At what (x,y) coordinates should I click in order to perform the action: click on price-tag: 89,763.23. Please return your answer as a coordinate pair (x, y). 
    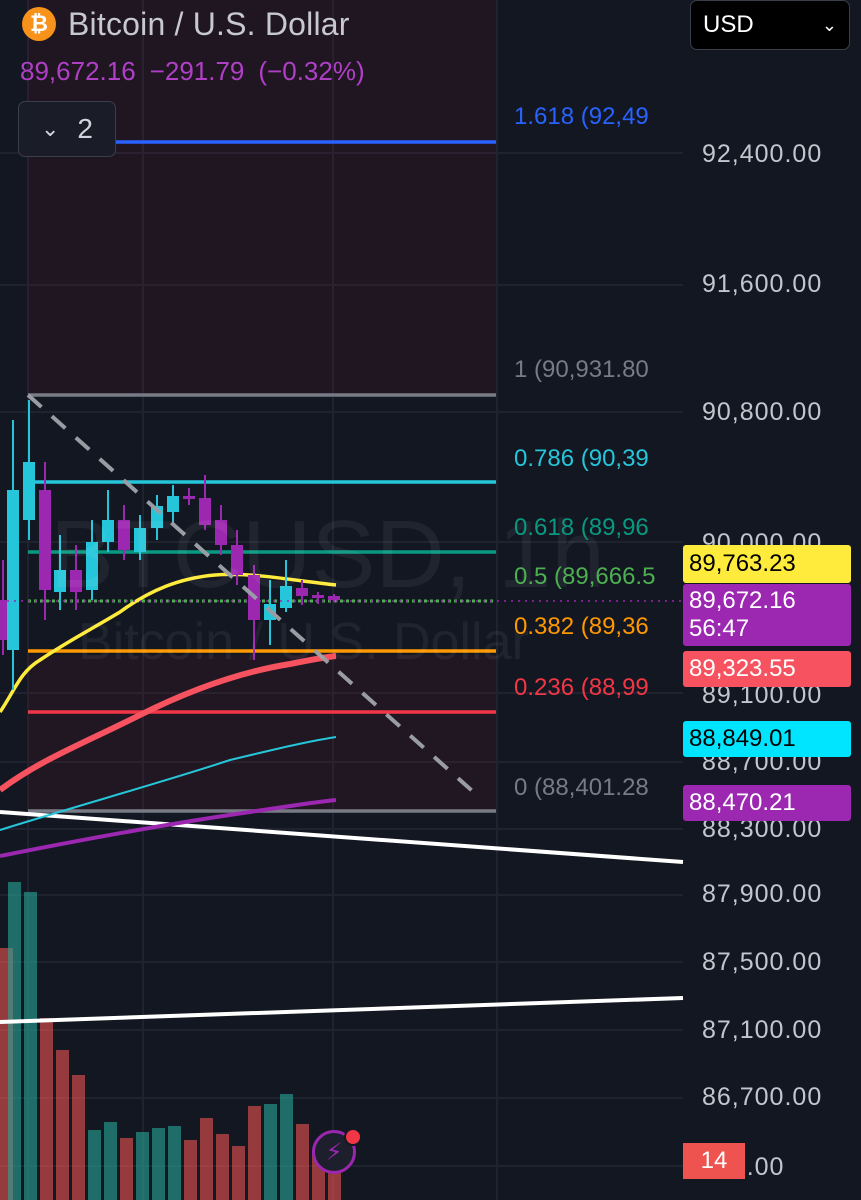
    Looking at the image, I should click on (767, 564).